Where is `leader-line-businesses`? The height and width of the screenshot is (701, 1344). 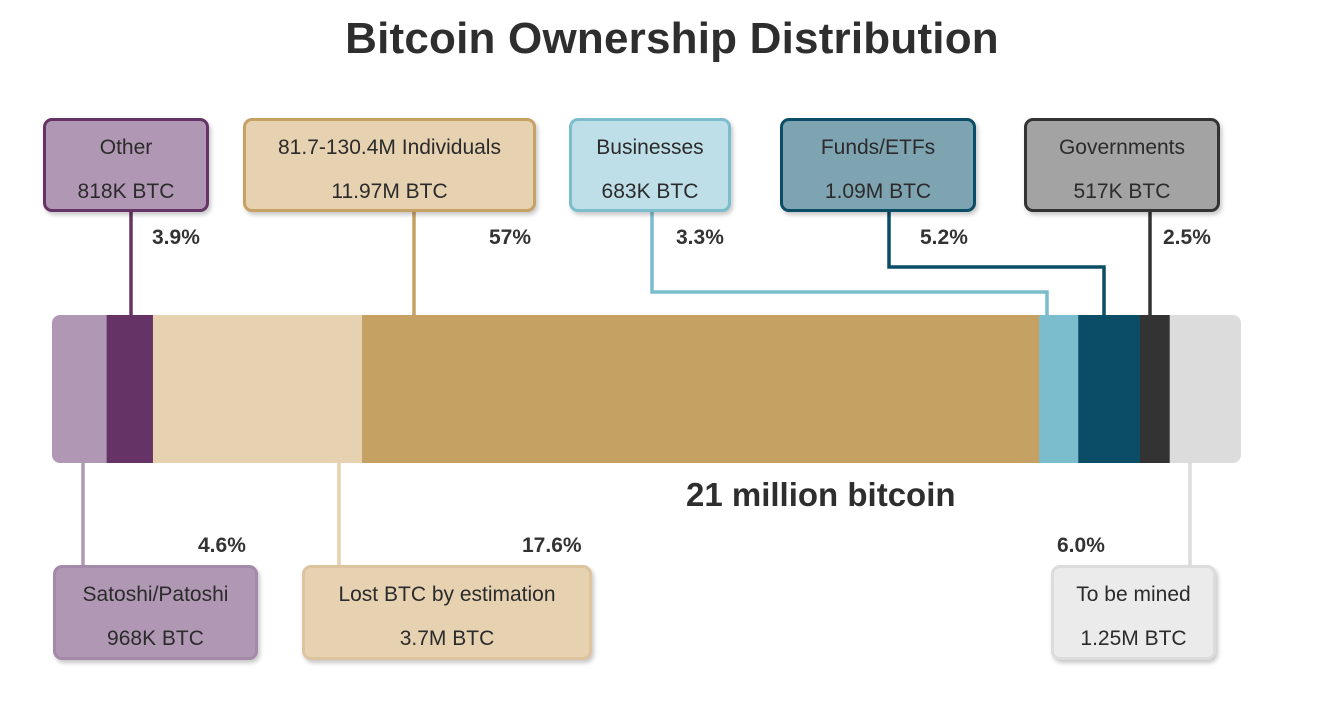
leader-line-businesses is located at coordinates (849, 263).